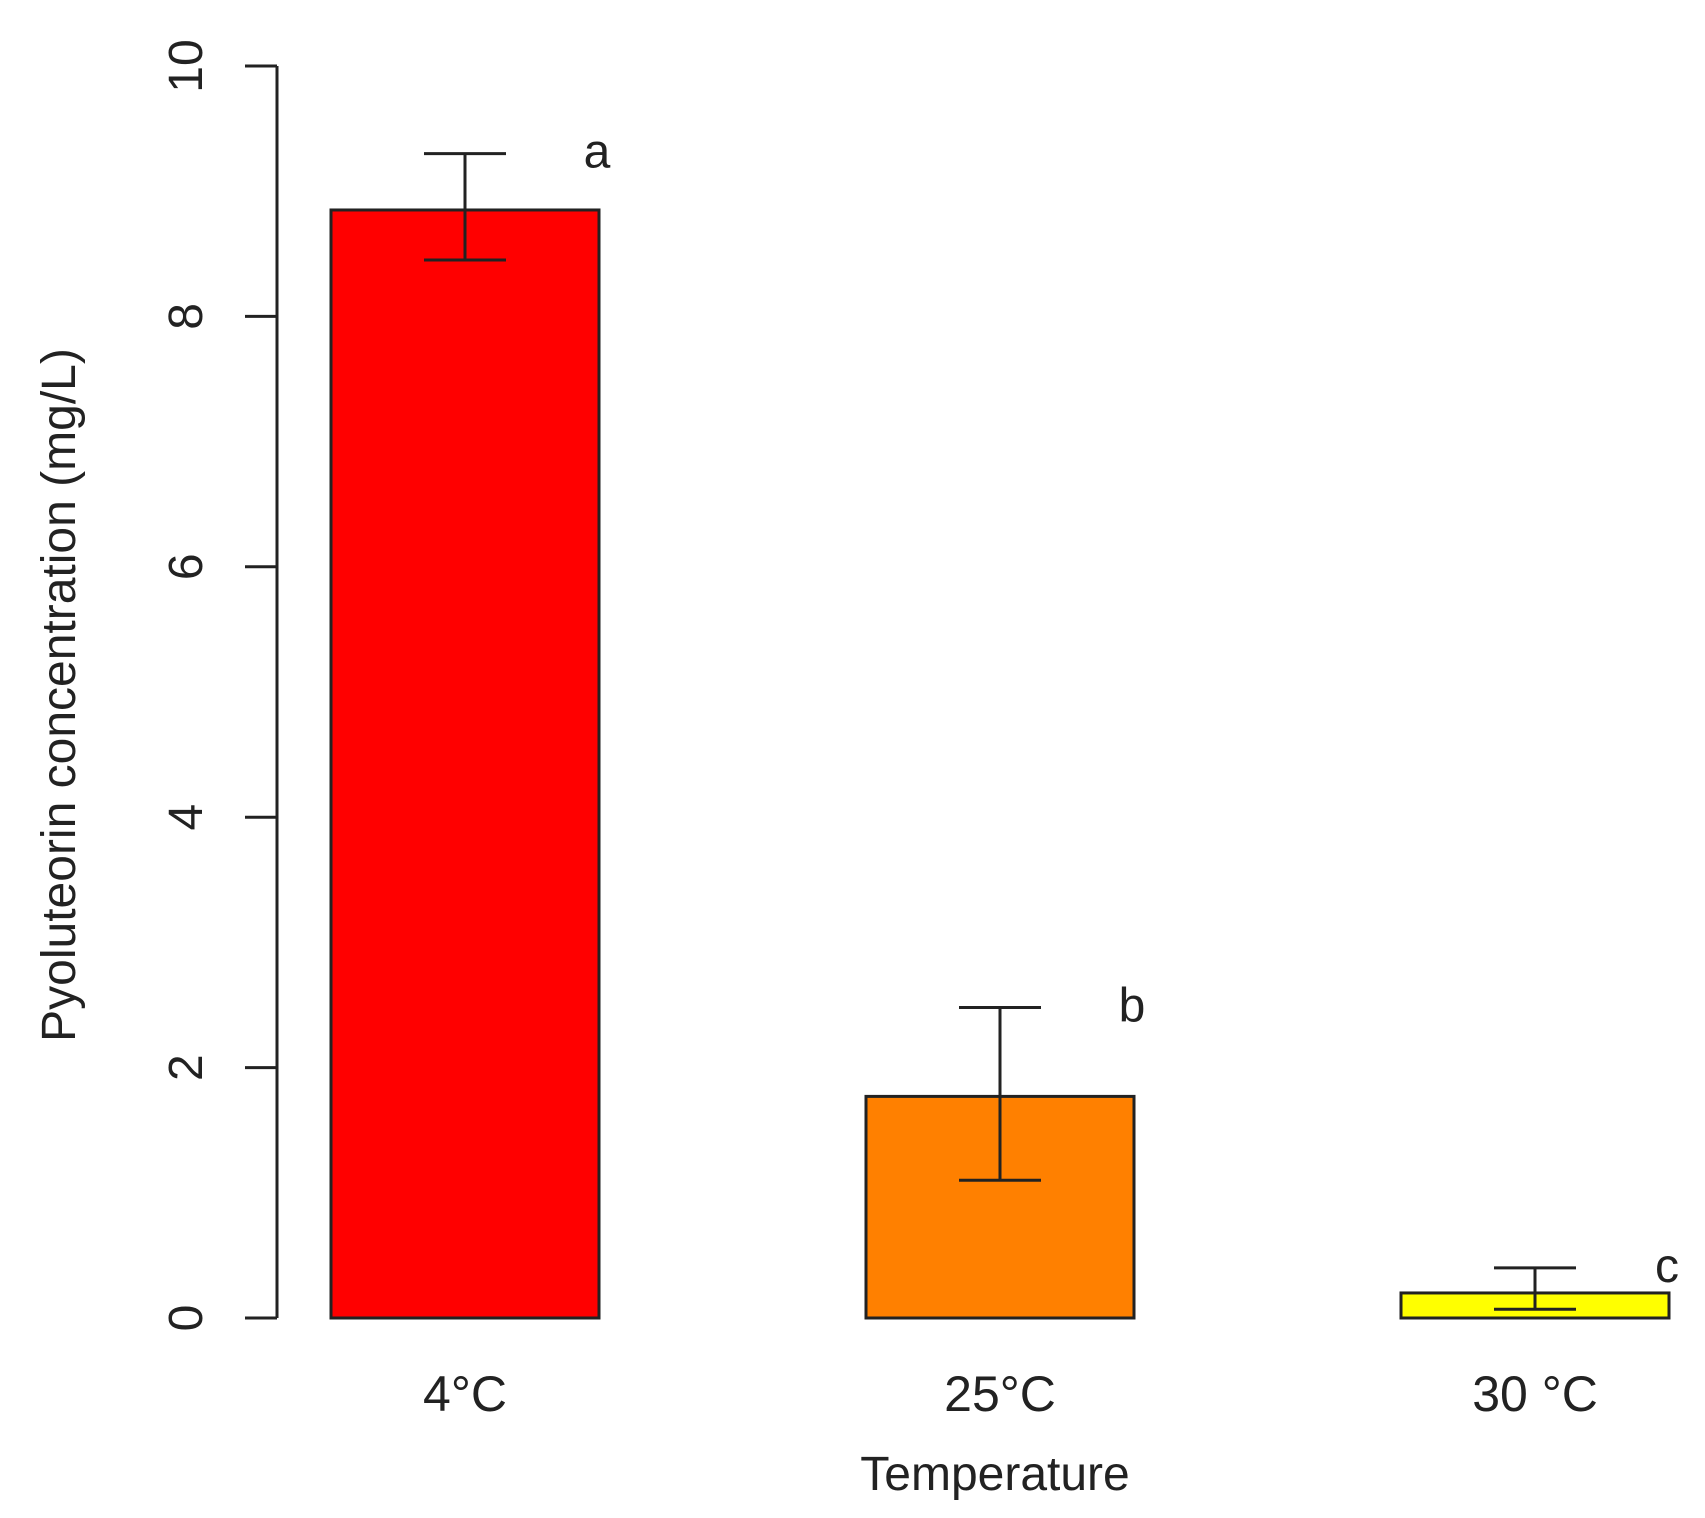 The width and height of the screenshot is (1705, 1518). What do you see at coordinates (1535, 1394) in the screenshot?
I see `x-category-label: 30 °C` at bounding box center [1535, 1394].